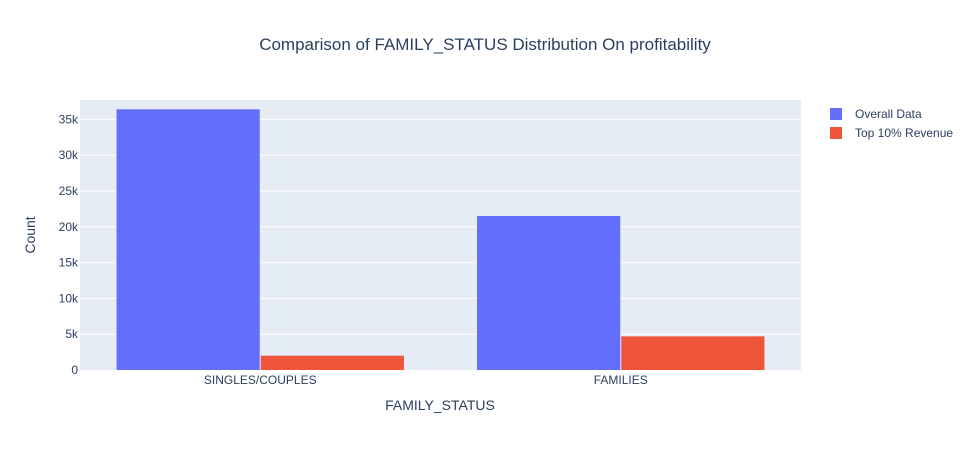 Image resolution: width=969 pixels, height=450 pixels. Describe the element at coordinates (69, 155) in the screenshot. I see `y-tick-label: 30k` at that location.